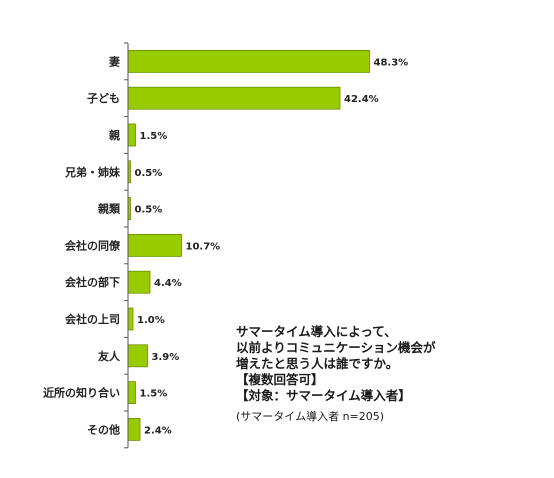 This screenshot has height=478, width=554. What do you see at coordinates (154, 136) in the screenshot?
I see `value-label-2: 1.5%` at bounding box center [154, 136].